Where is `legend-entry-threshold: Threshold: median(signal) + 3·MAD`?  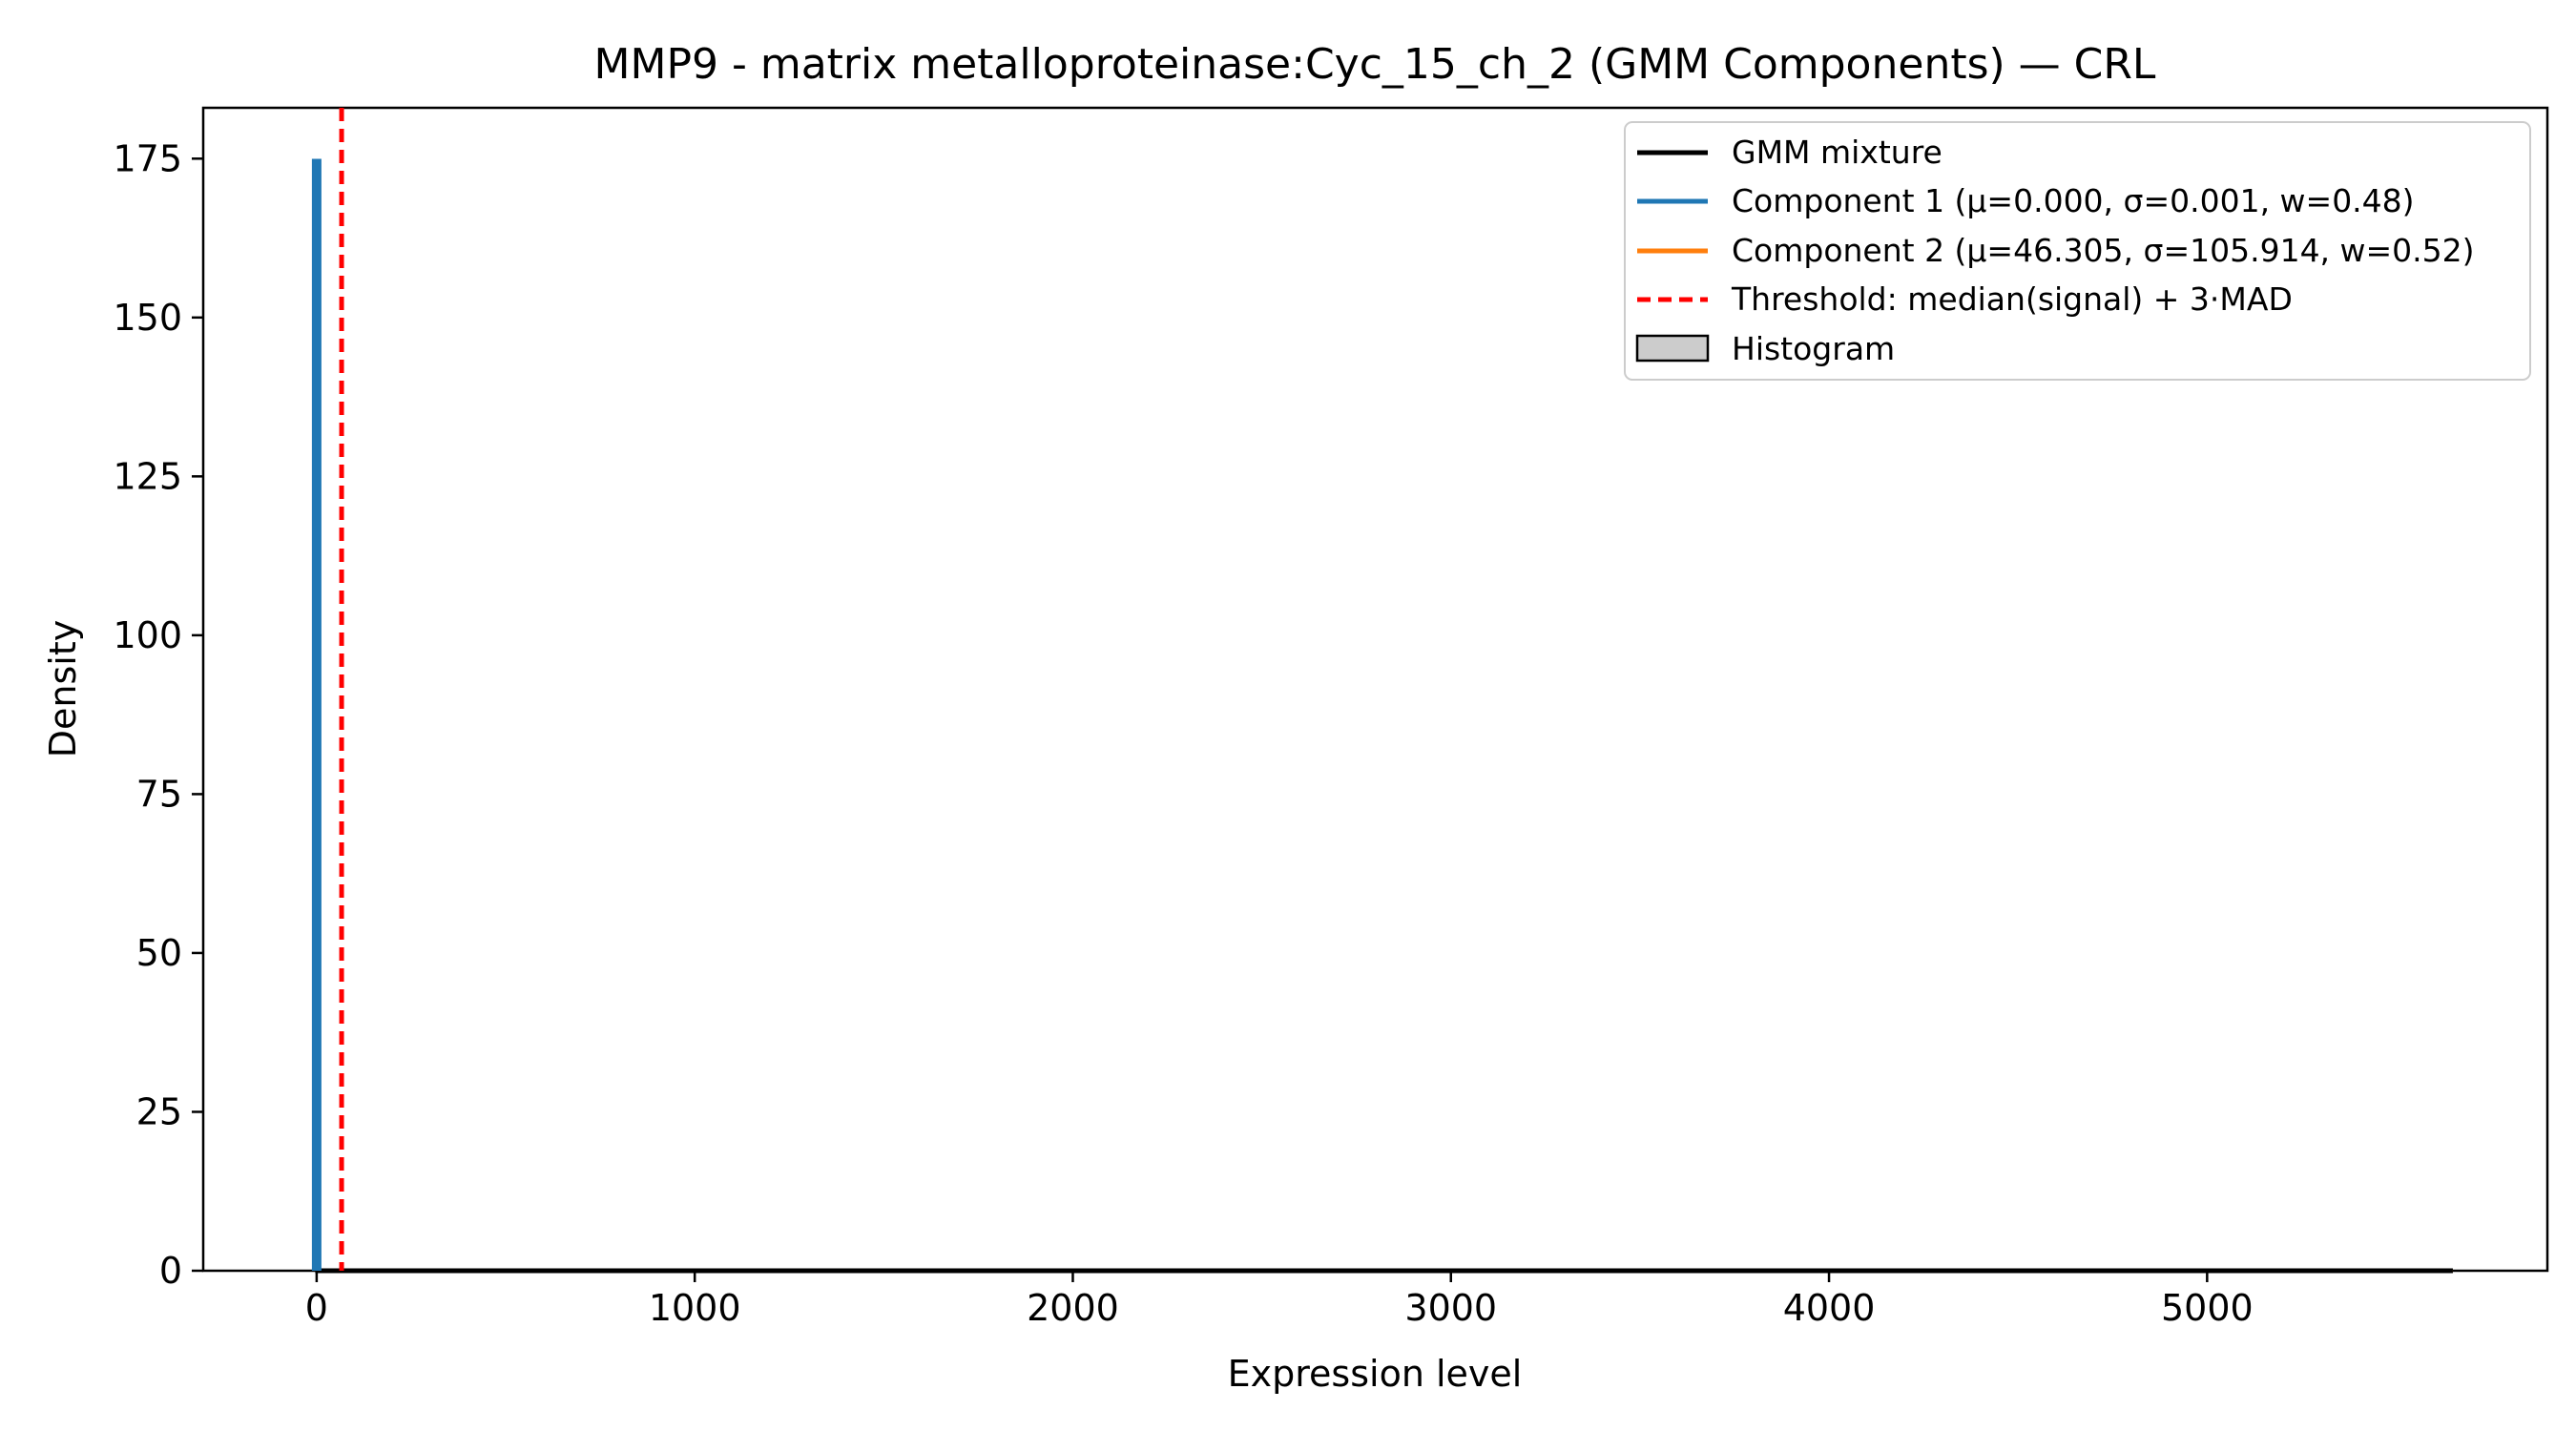
legend-entry-threshold: Threshold: median(signal) + 3·MAD is located at coordinates (2012, 299).